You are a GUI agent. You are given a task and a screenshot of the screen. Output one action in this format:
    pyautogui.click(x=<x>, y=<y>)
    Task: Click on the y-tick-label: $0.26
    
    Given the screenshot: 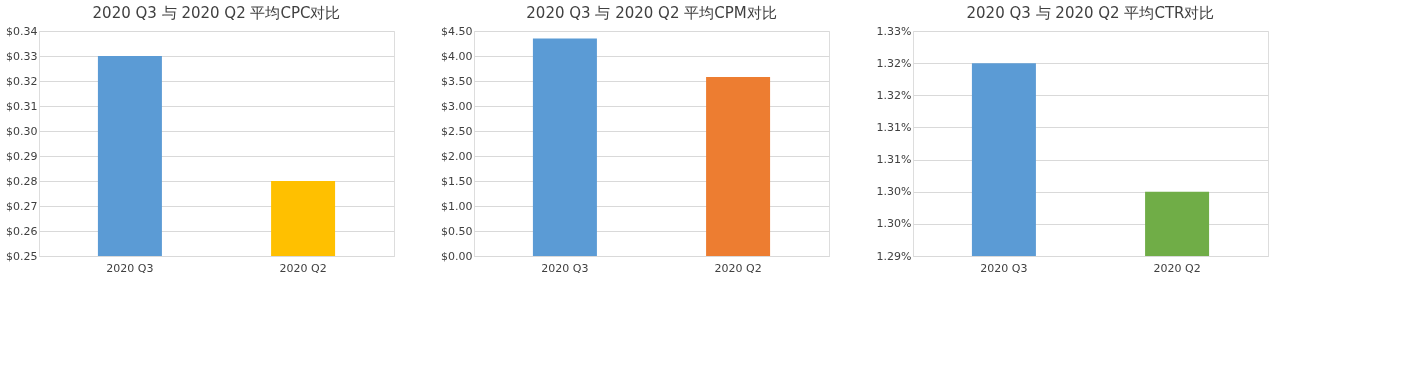 What is the action you would take?
    pyautogui.click(x=22, y=231)
    